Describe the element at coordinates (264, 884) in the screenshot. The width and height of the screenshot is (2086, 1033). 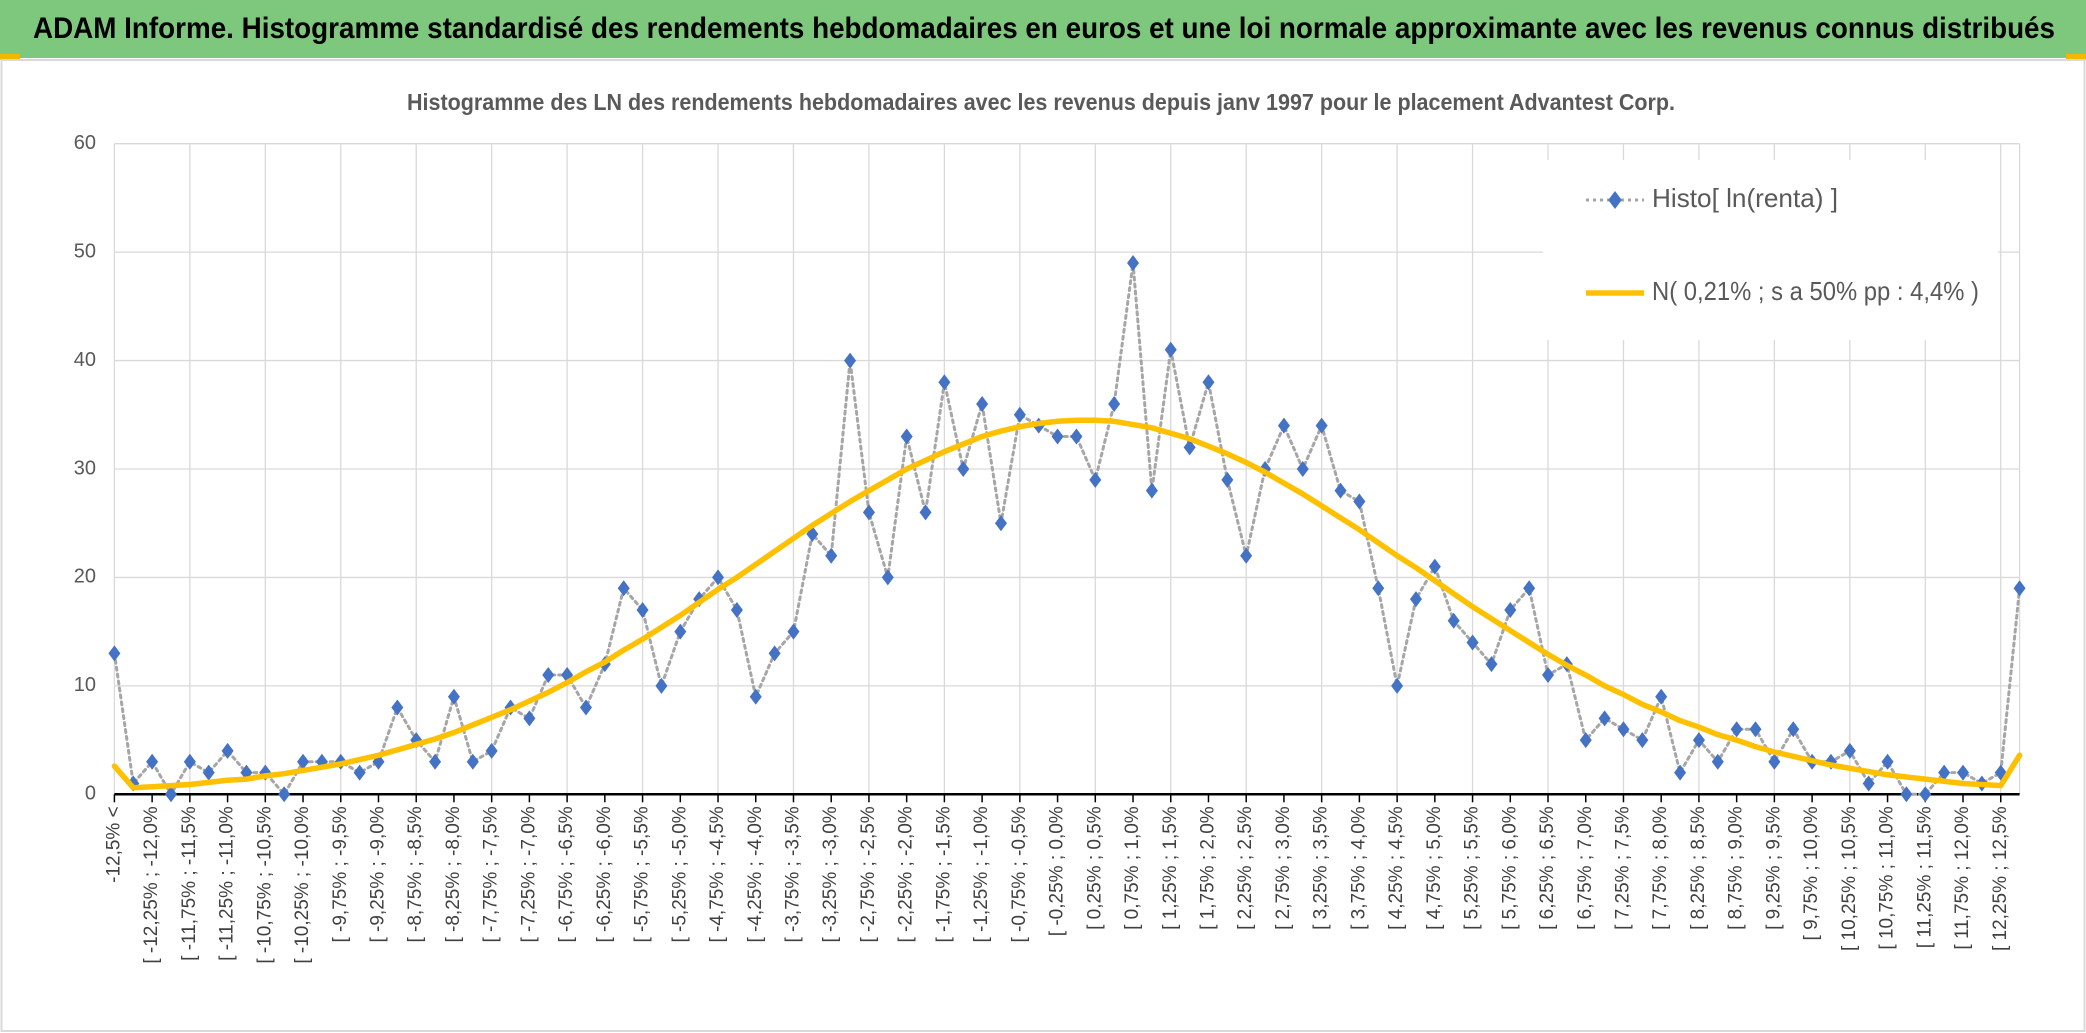
I see `x-tick-label: [ -10,75% ; -10,5%` at that location.